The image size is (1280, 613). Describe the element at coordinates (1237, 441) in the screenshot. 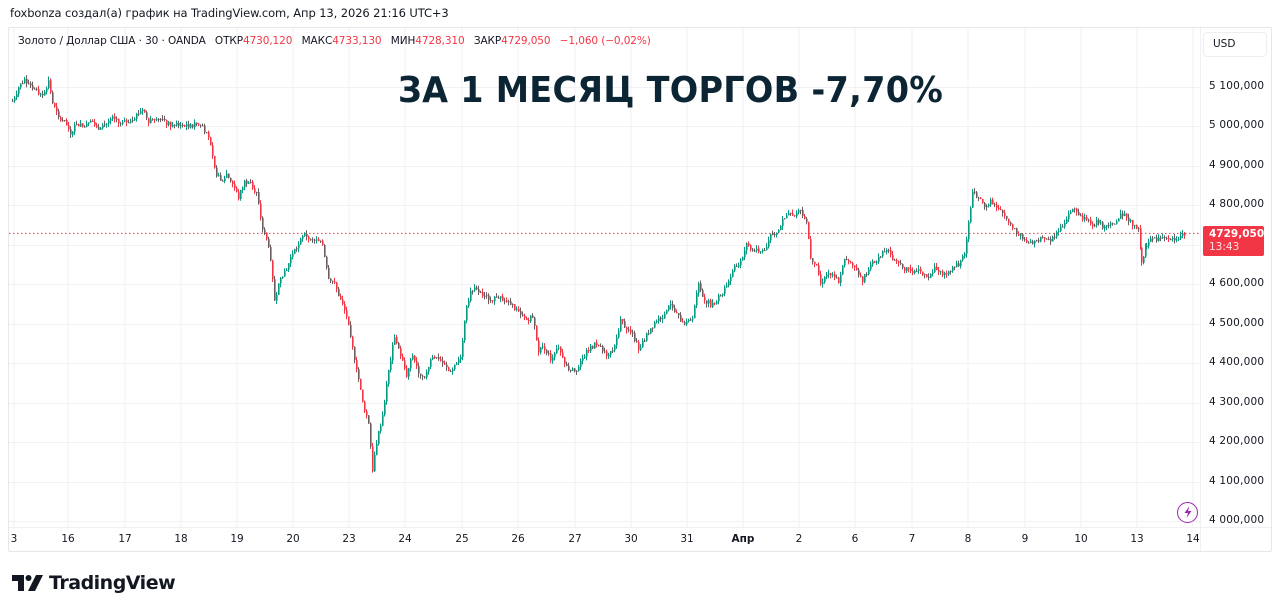

I see `price-axis-label: 4 200,000` at that location.